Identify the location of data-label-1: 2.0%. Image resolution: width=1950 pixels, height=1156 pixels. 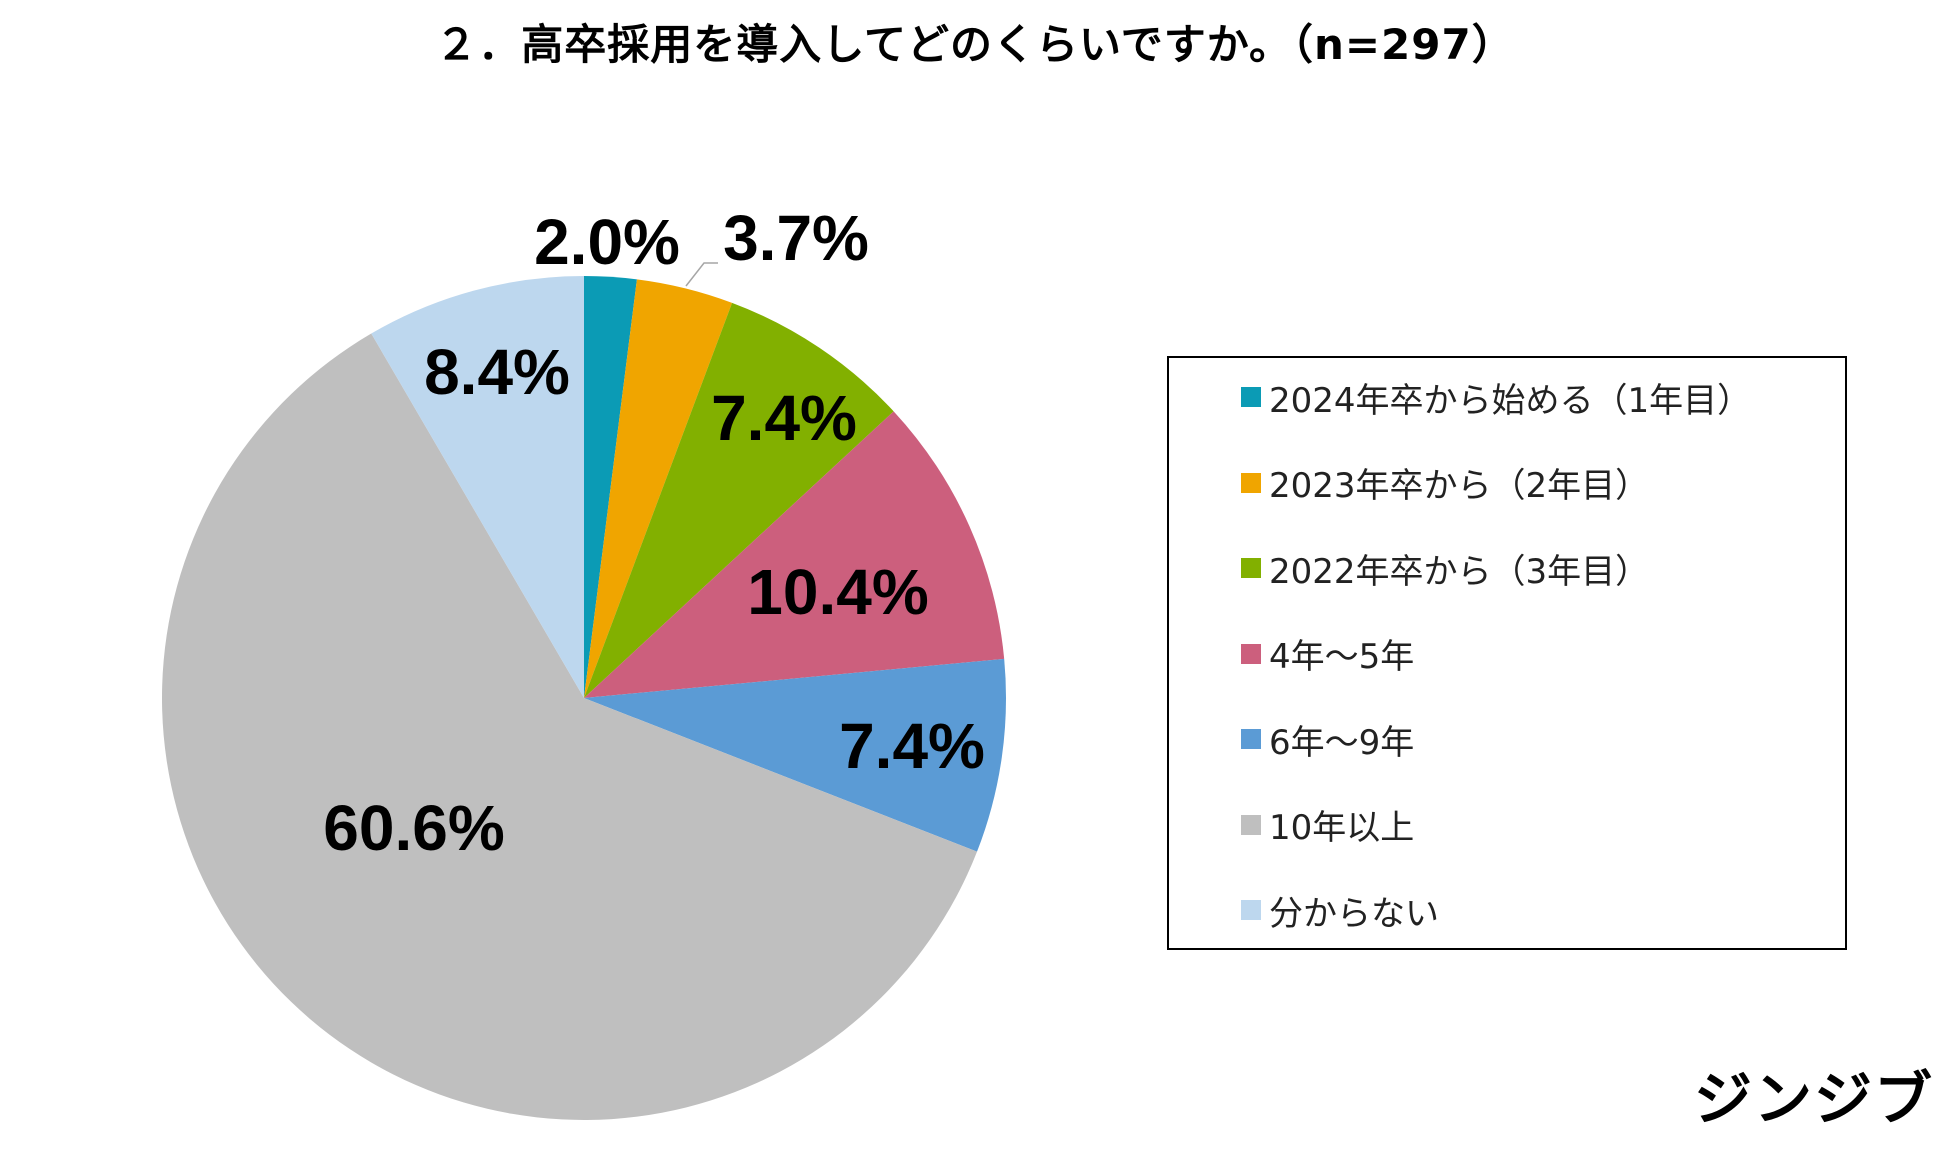
(607, 242).